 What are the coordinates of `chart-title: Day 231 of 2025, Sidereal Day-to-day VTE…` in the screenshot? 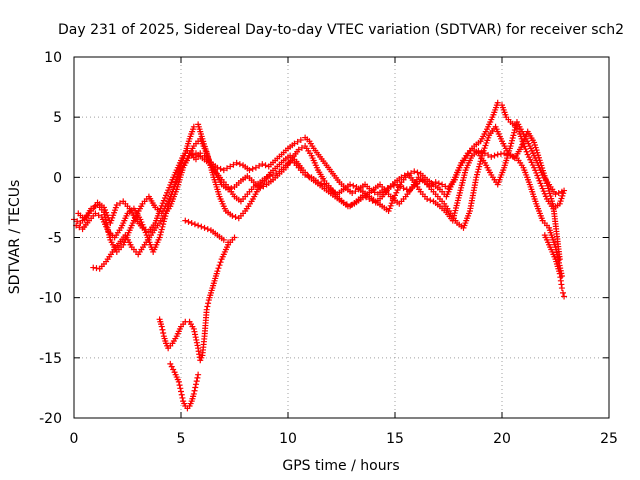 It's located at (341, 30).